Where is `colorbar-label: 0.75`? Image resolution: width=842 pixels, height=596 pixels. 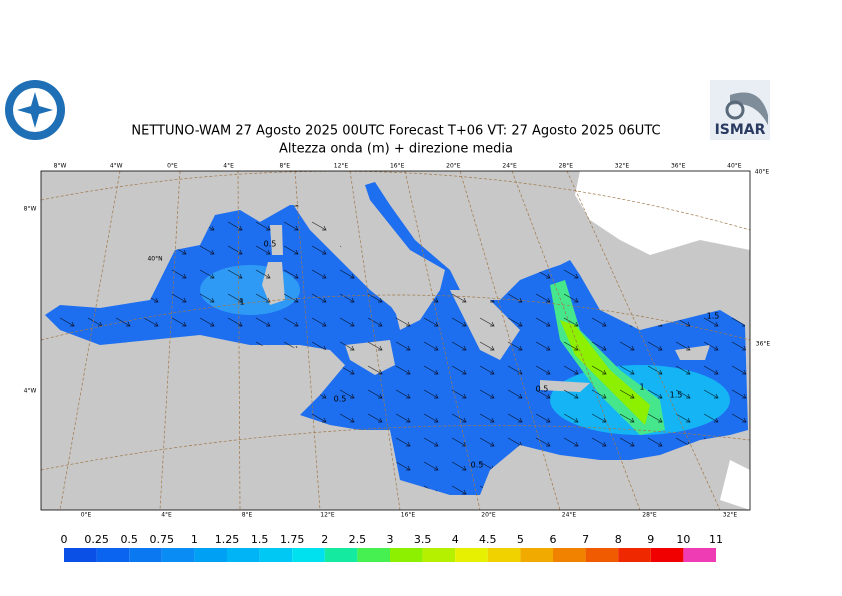 colorbar-label: 0.75 is located at coordinates (162, 539).